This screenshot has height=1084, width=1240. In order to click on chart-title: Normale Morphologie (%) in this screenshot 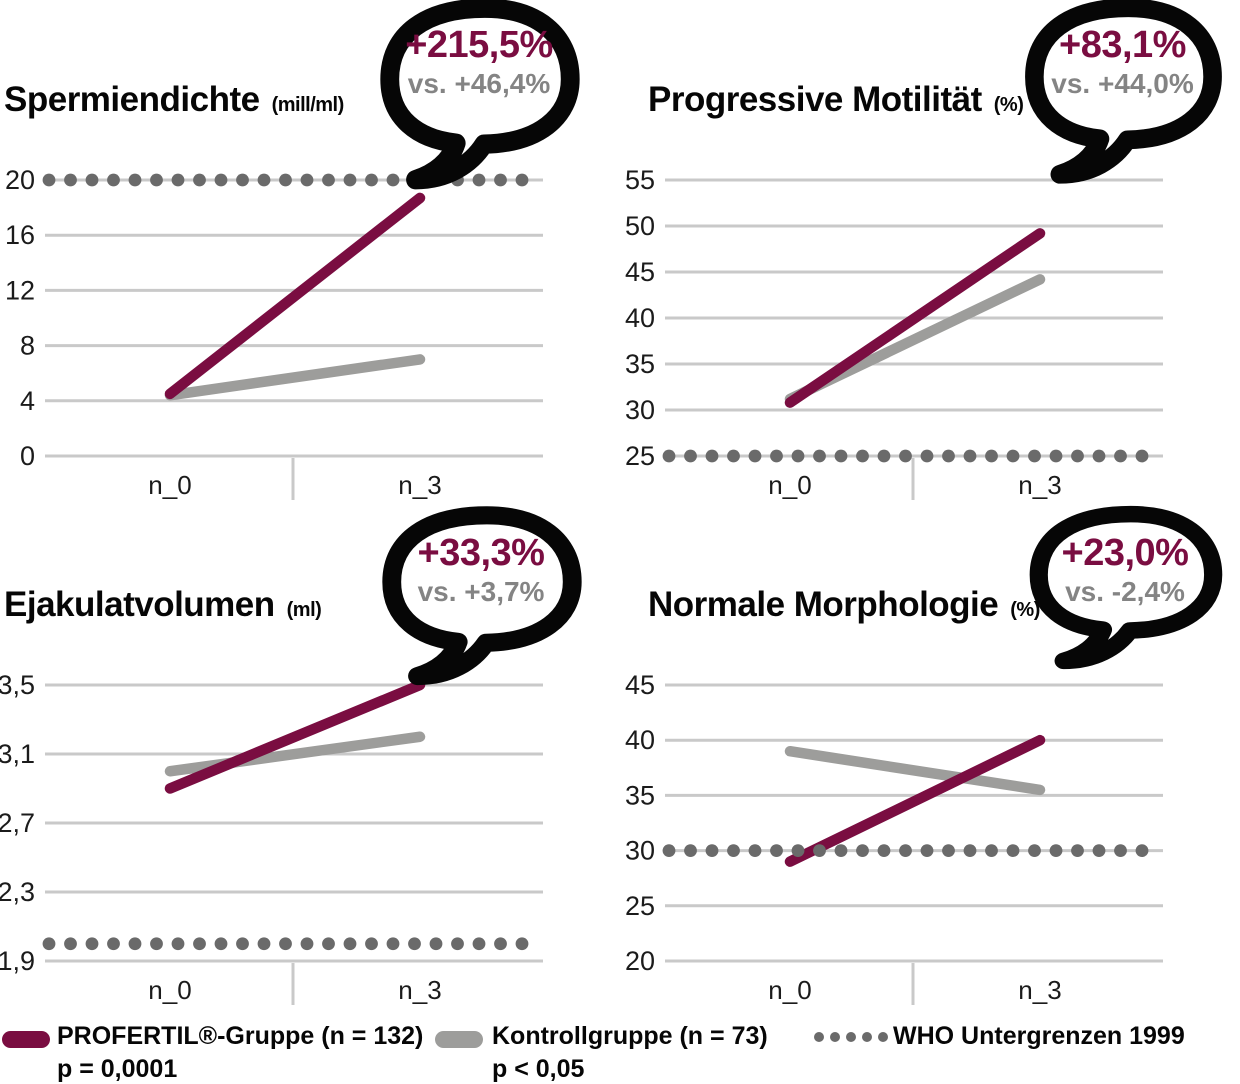, I will do `click(844, 605)`.